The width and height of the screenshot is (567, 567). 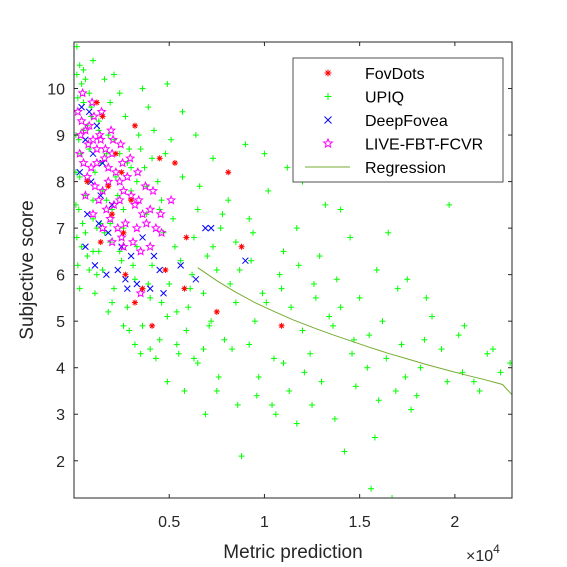 What do you see at coordinates (60, 322) in the screenshot?
I see `y-tick-label: 5` at bounding box center [60, 322].